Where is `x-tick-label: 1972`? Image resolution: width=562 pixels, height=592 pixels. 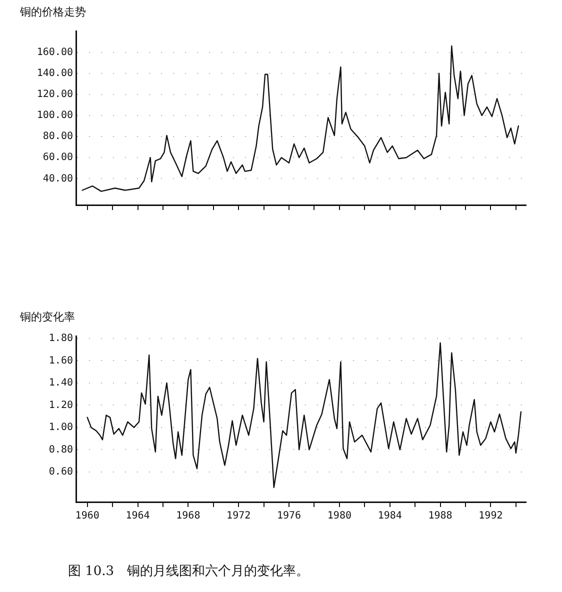
x-tick-label: 1972 is located at coordinates (238, 516).